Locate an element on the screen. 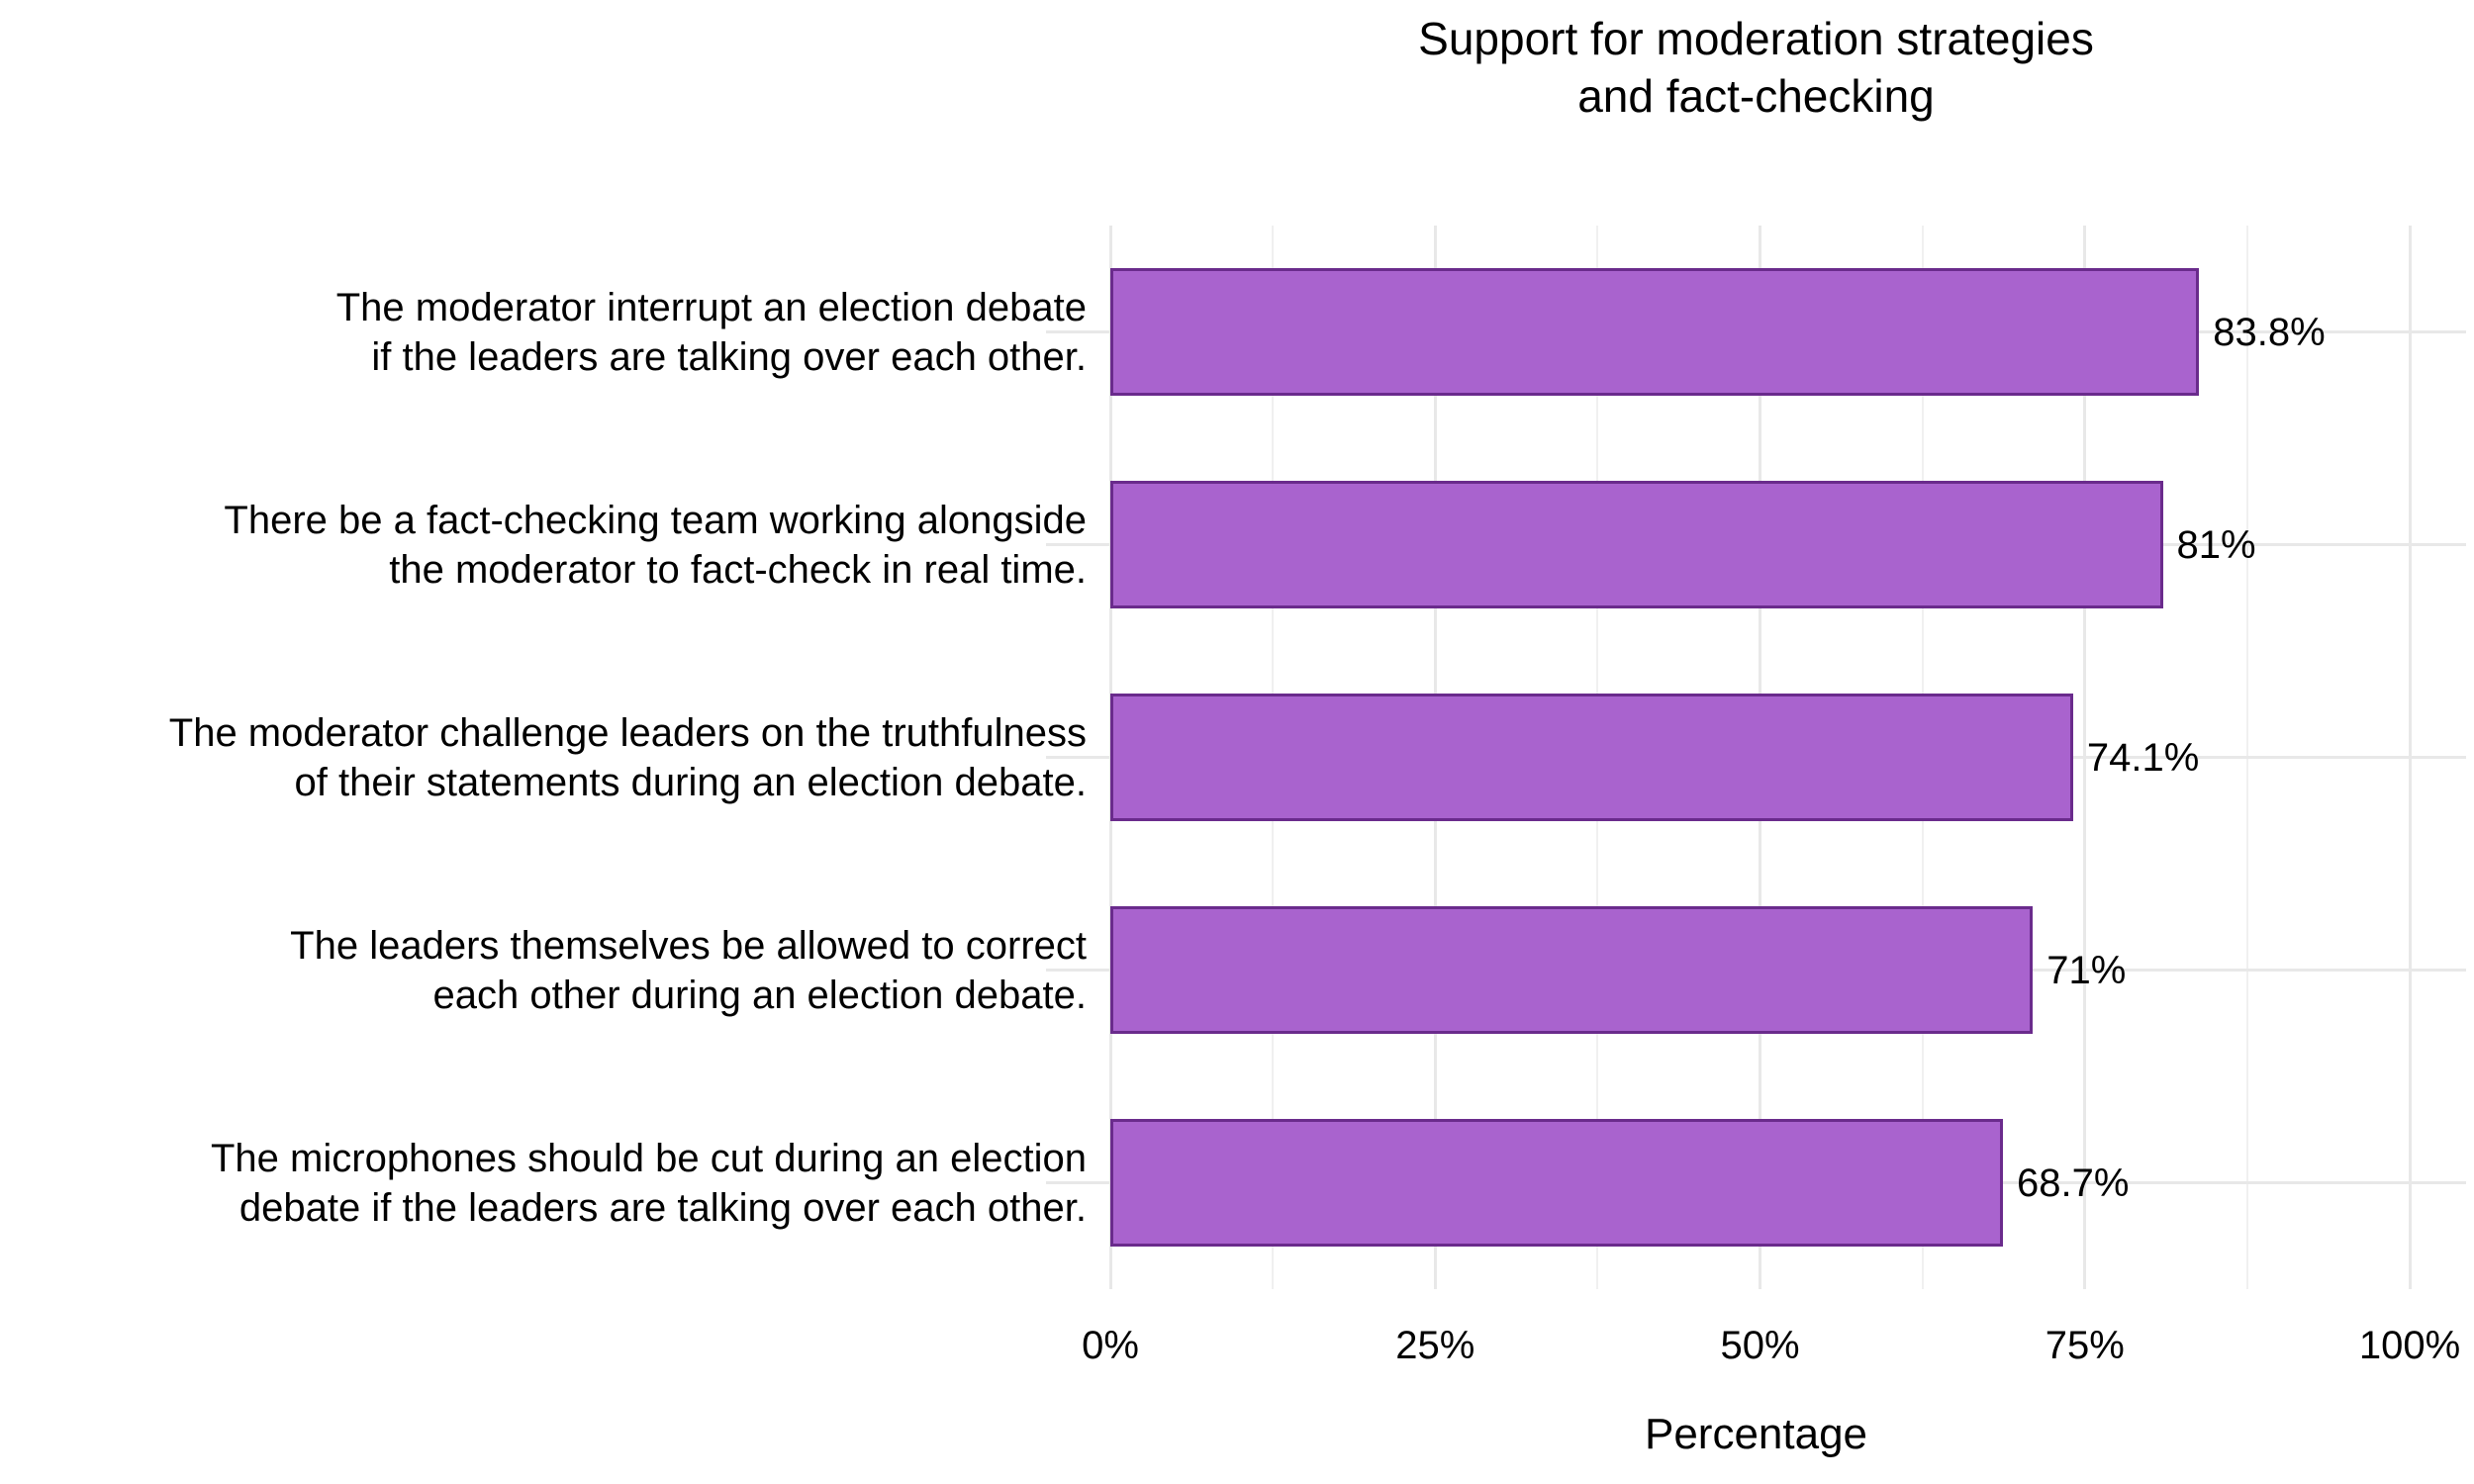 This screenshot has height=1484, width=2474. bar-value-label: 68.7% is located at coordinates (2074, 1182).